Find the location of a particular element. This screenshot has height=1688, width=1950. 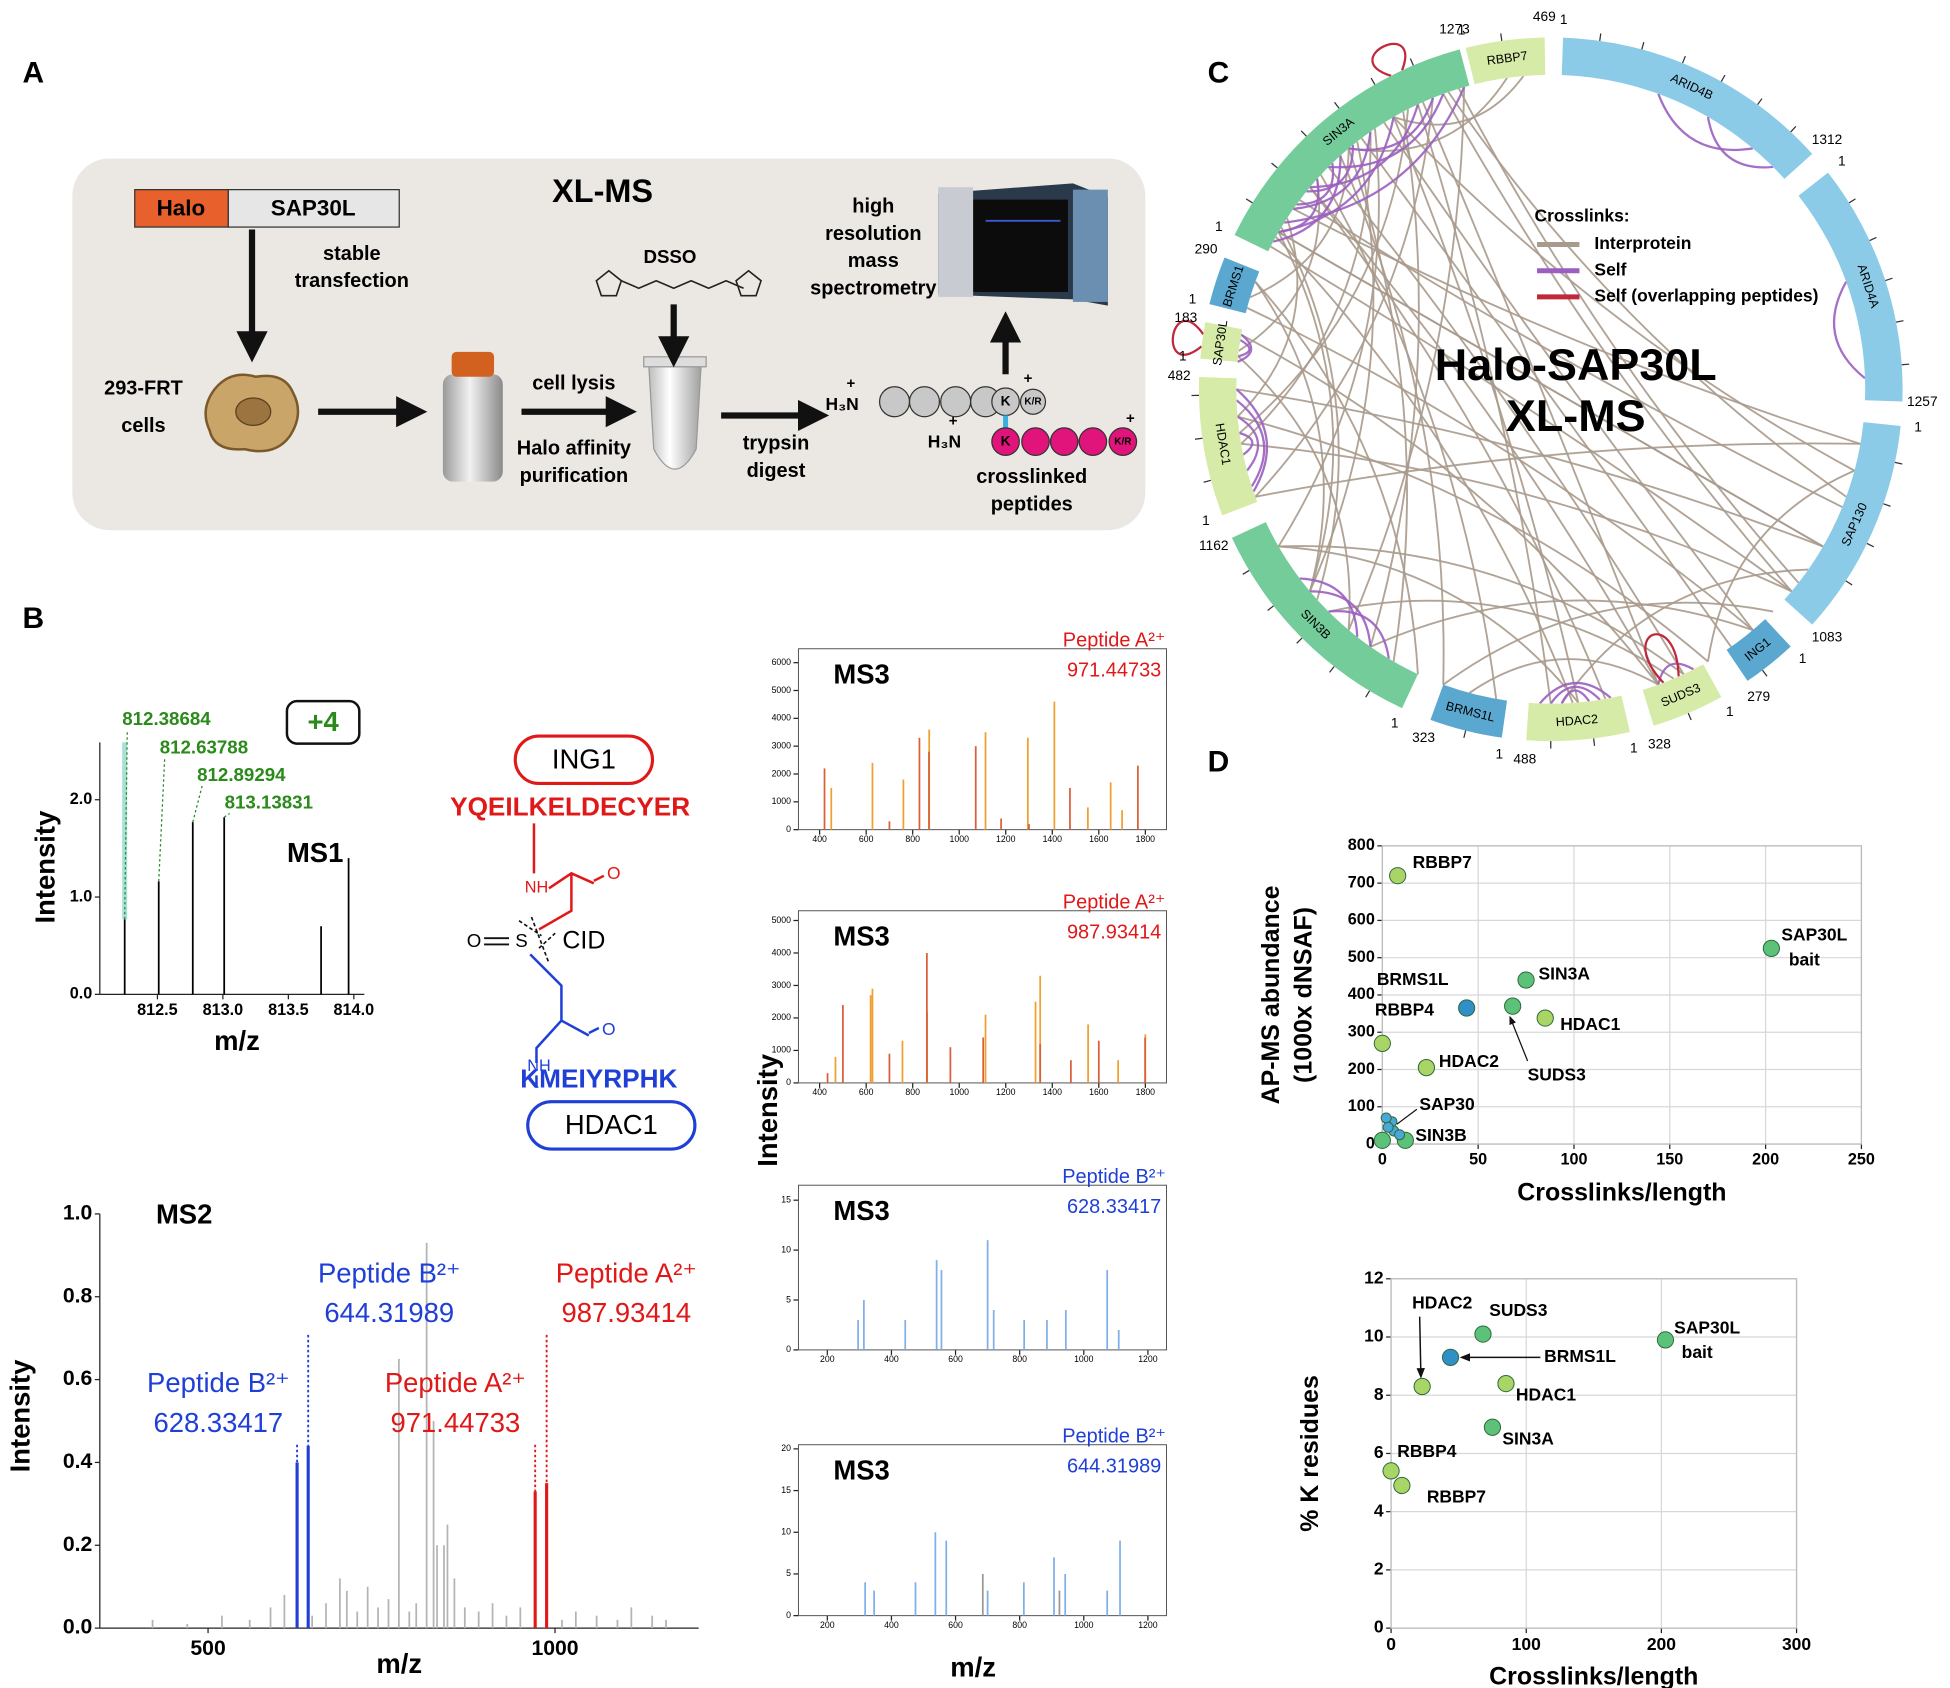

panel-a-title: XL-MS is located at coordinates (602, 191).